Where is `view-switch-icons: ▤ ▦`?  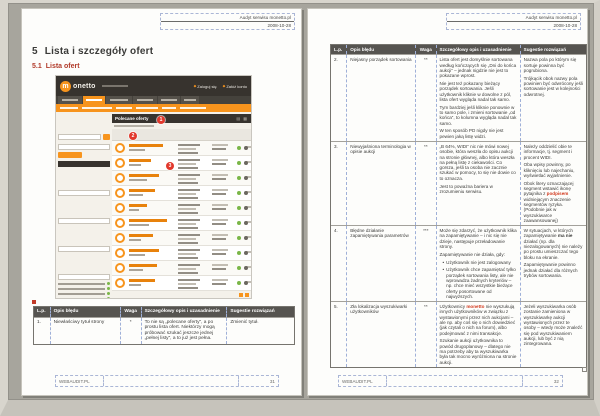
view-switch-icons: ▤ ▦ is located at coordinates (242, 118).